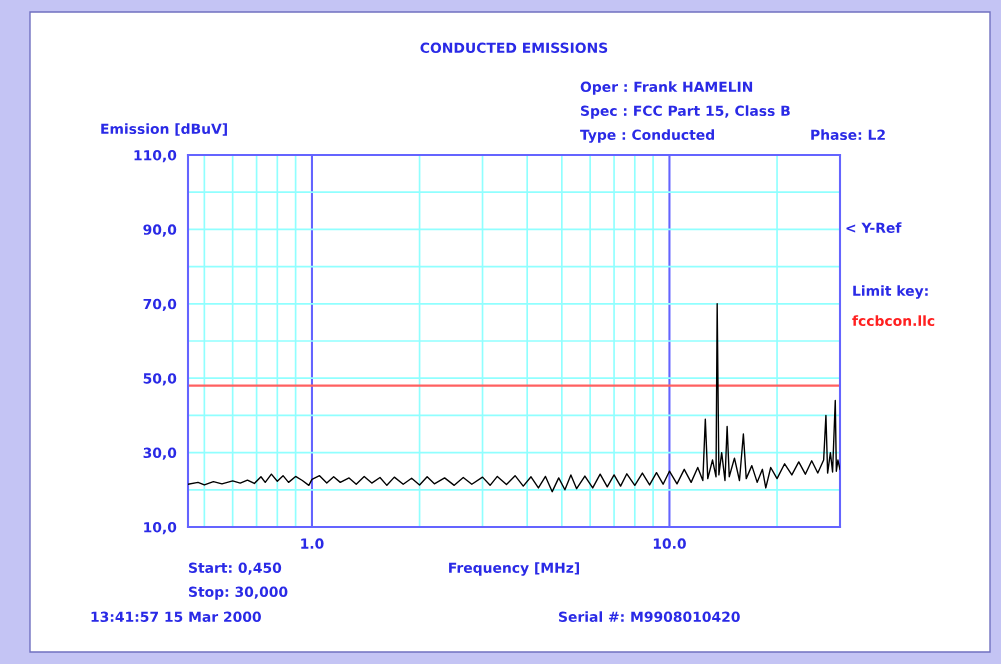 This screenshot has width=1001, height=664. What do you see at coordinates (514, 569) in the screenshot?
I see `x-axis-title: Frequency [MHz]` at bounding box center [514, 569].